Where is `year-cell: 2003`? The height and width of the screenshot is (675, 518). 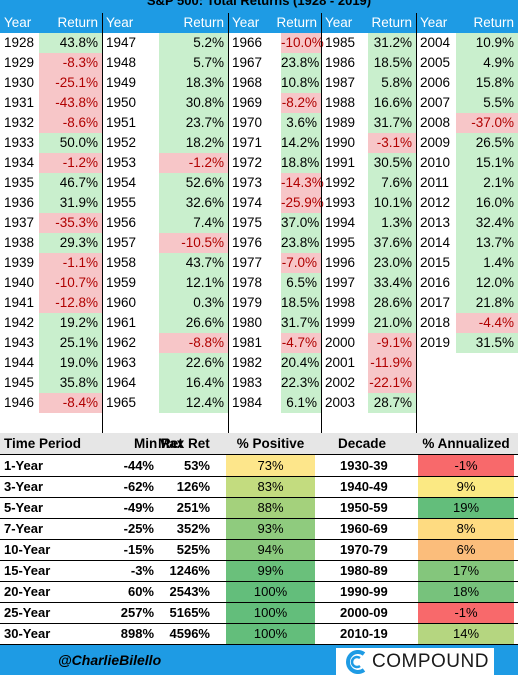 year-cell: 2003 is located at coordinates (340, 402).